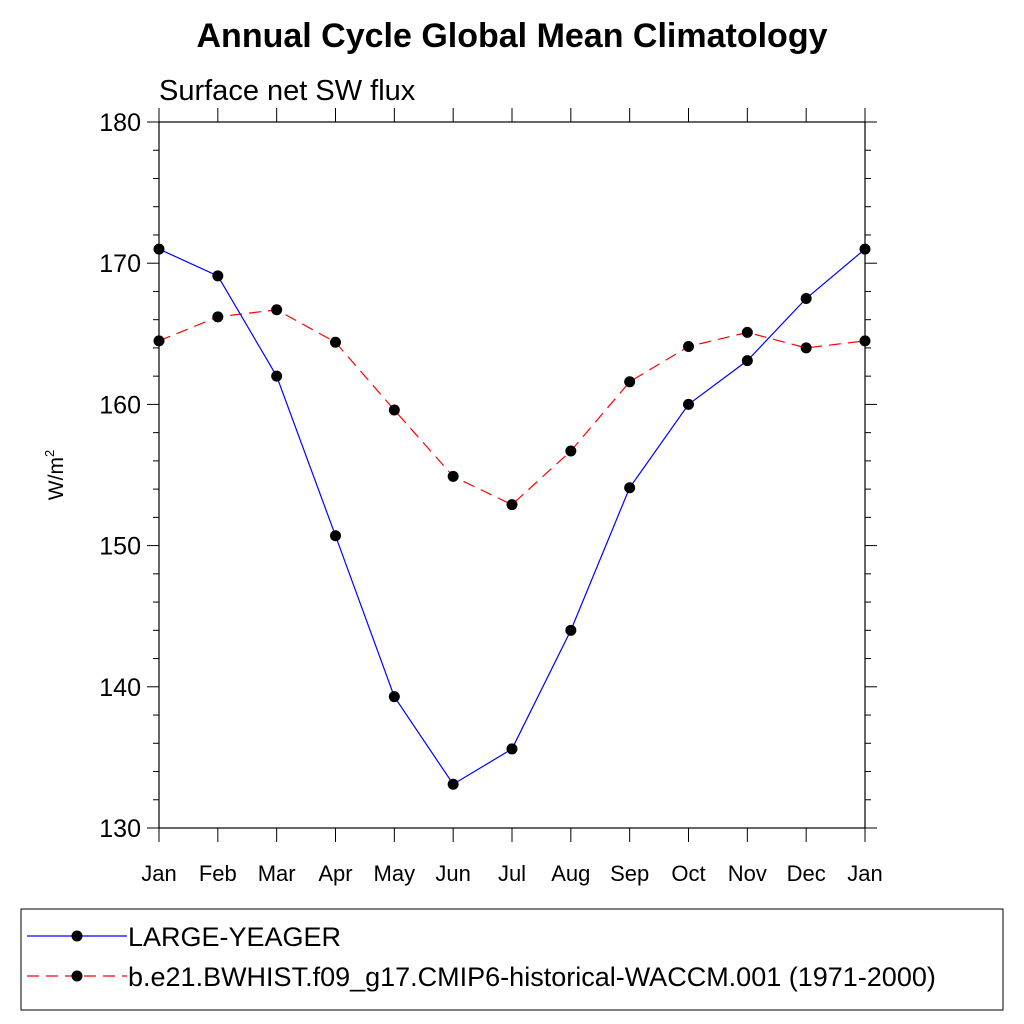 The image size is (1024, 1024). I want to click on x-tick-label: Oct, so click(688, 873).